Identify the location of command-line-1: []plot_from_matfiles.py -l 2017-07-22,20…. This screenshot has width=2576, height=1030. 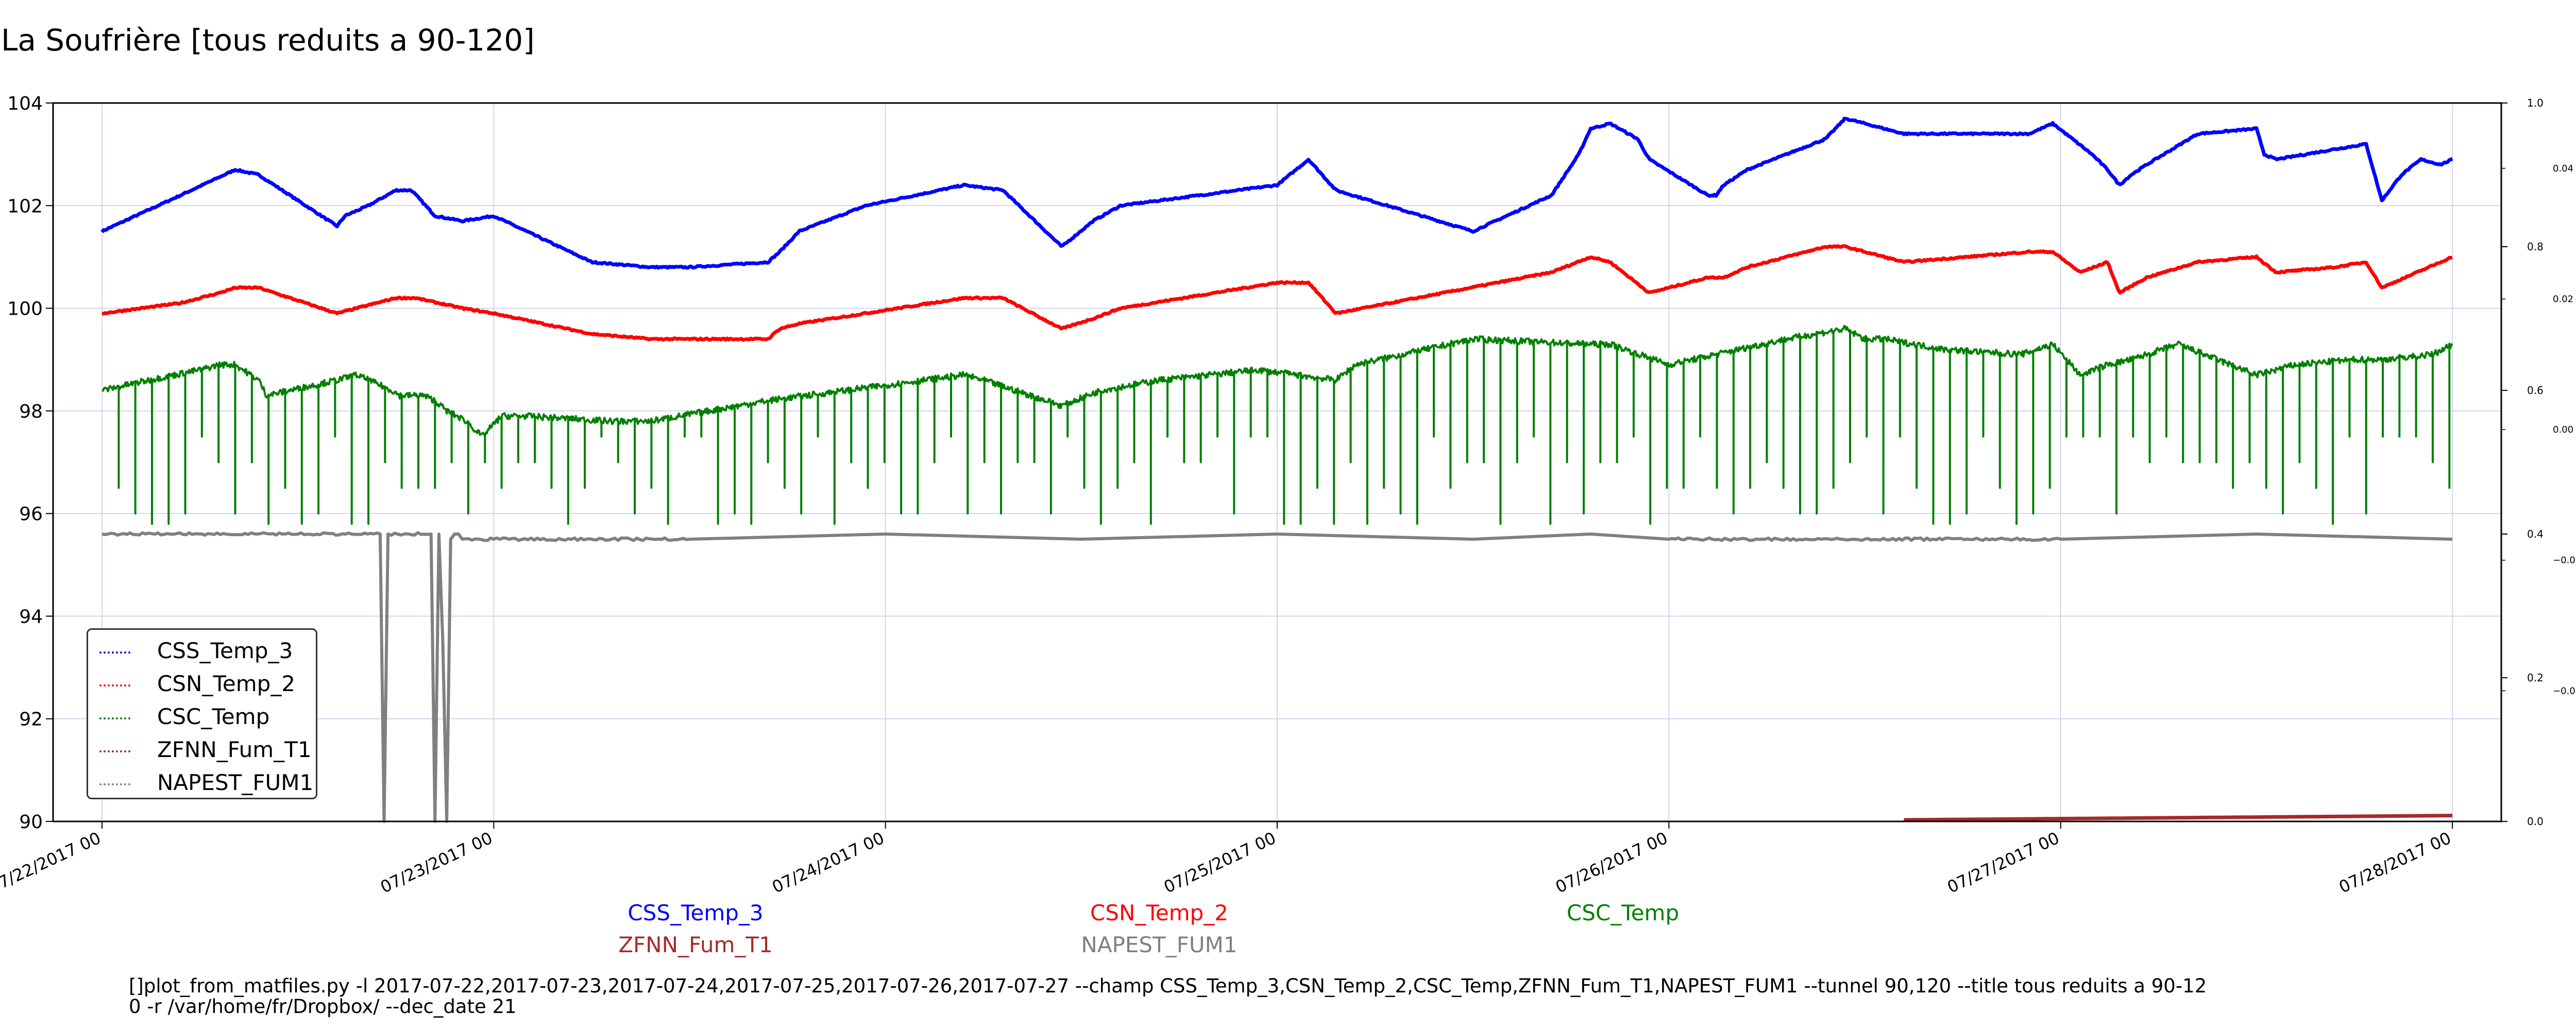
(1168, 986).